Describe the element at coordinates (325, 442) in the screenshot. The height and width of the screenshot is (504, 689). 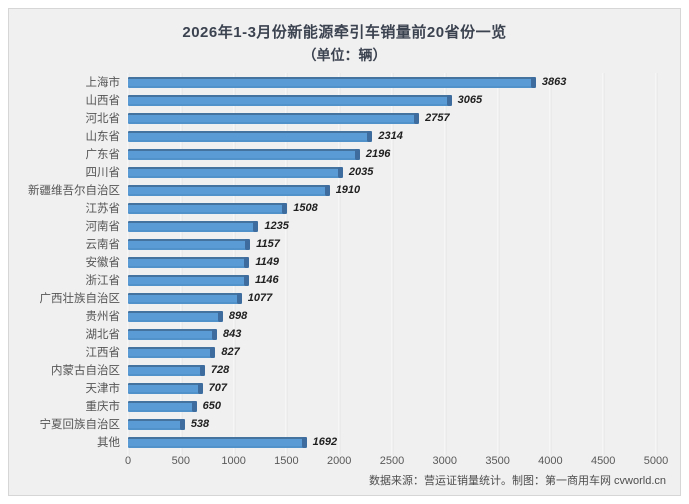
I see `value-label: 1692` at that location.